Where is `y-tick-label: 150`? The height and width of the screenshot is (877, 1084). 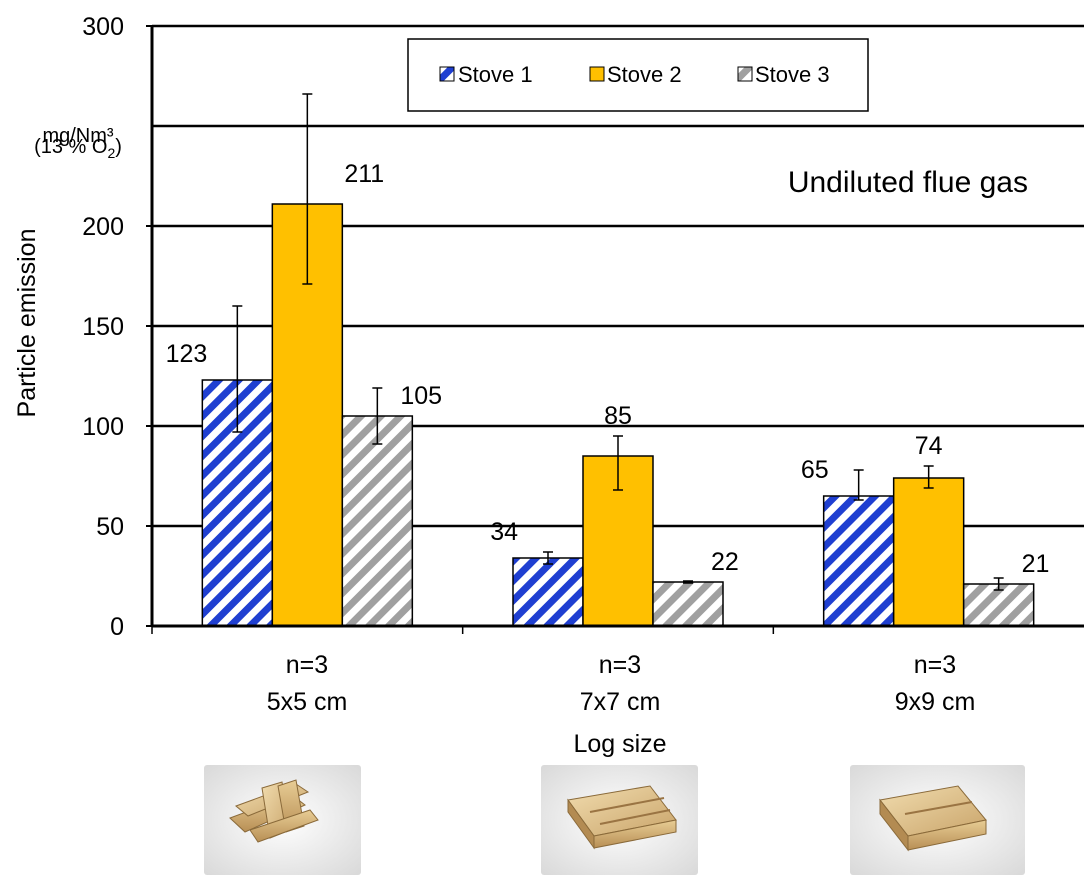
y-tick-label: 150 is located at coordinates (103, 327).